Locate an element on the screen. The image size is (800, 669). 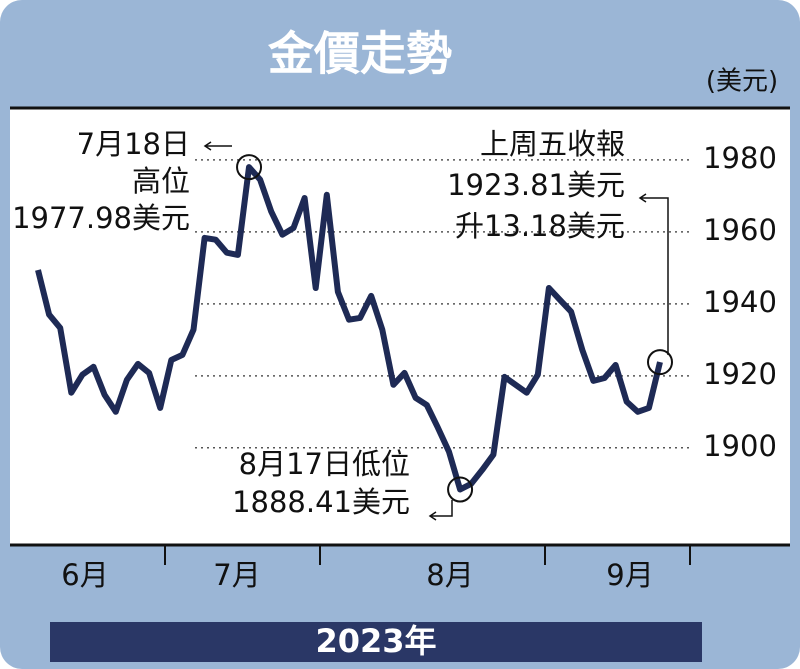
annotation: 高位 is located at coordinates (161, 181).